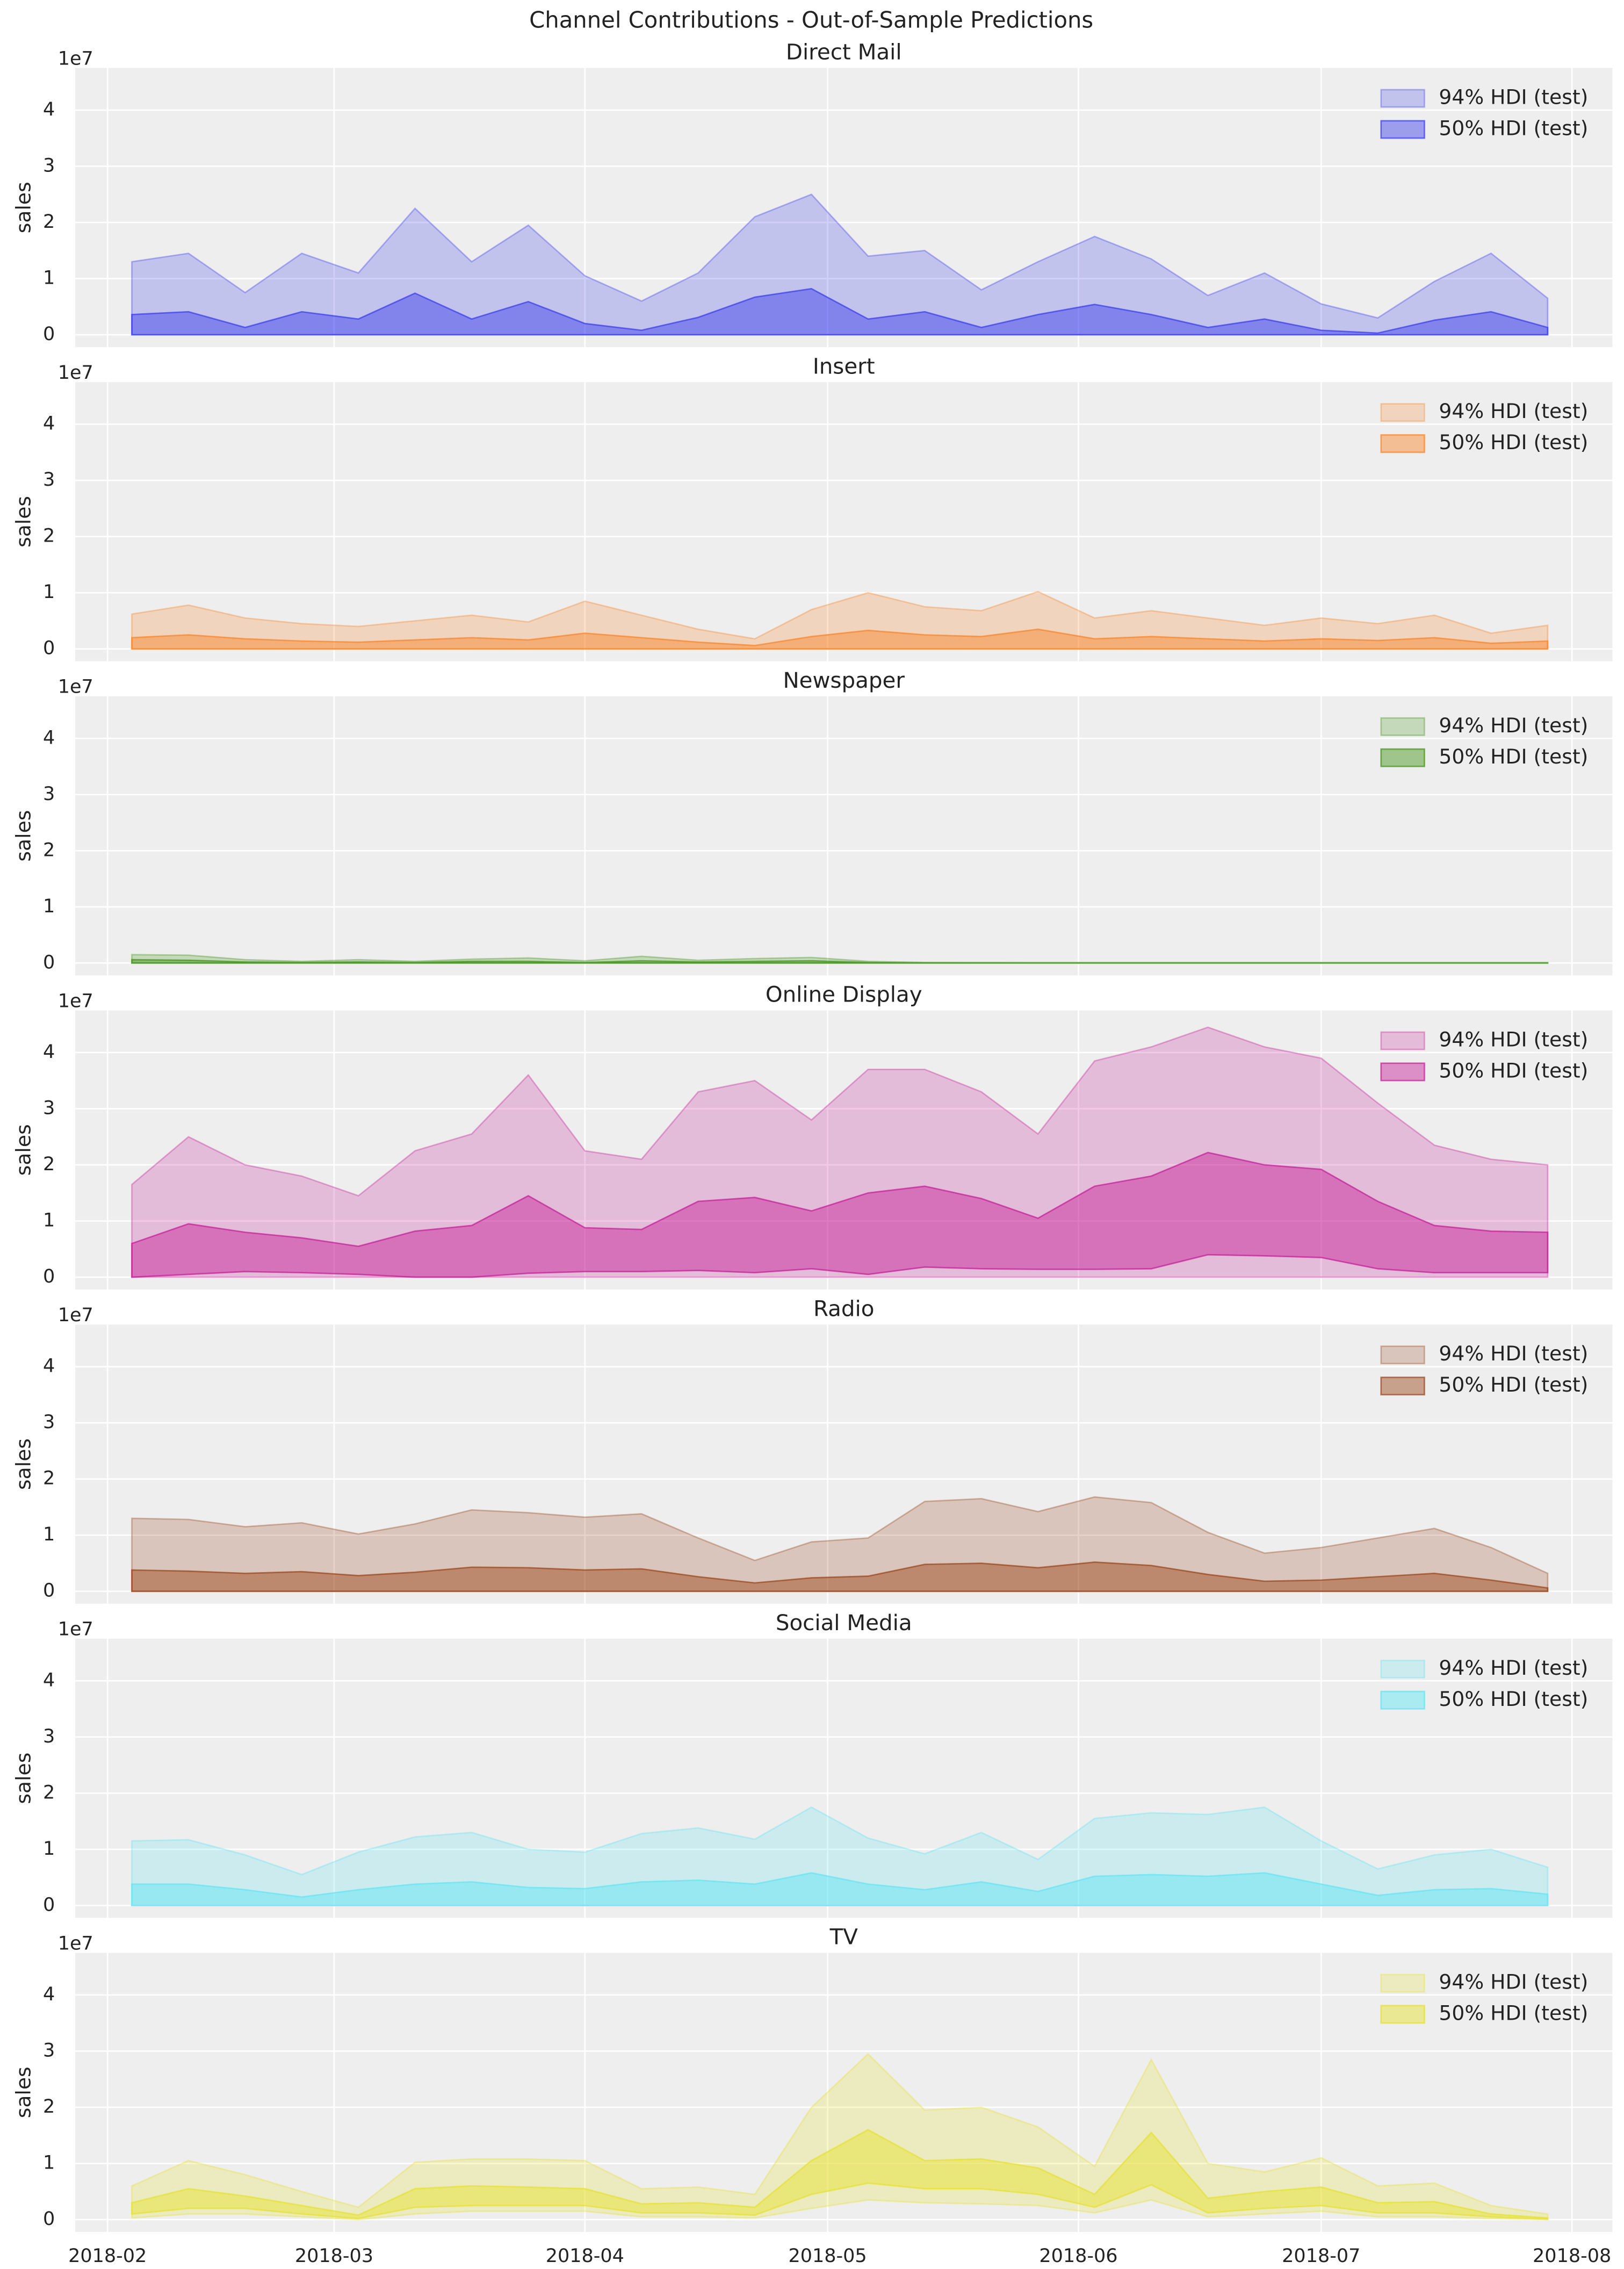  Describe the element at coordinates (844, 52) in the screenshot. I see `subplot-title: Direct Mail` at that location.